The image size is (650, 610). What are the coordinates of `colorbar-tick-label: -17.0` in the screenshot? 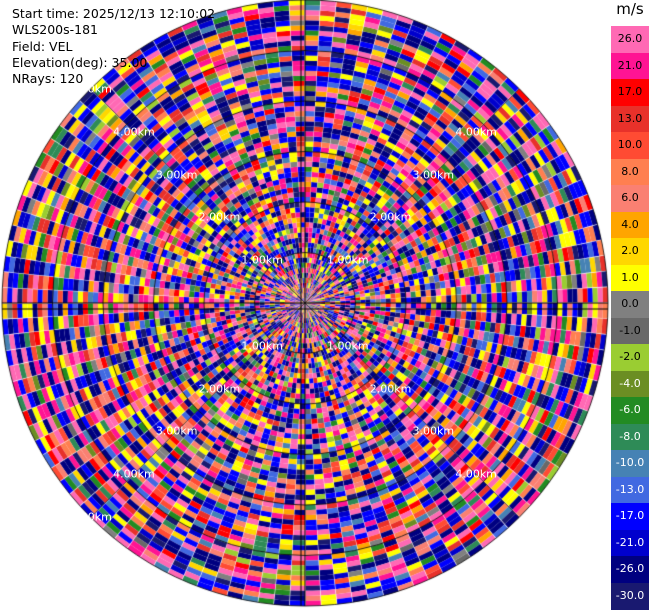 It's located at (630, 515).